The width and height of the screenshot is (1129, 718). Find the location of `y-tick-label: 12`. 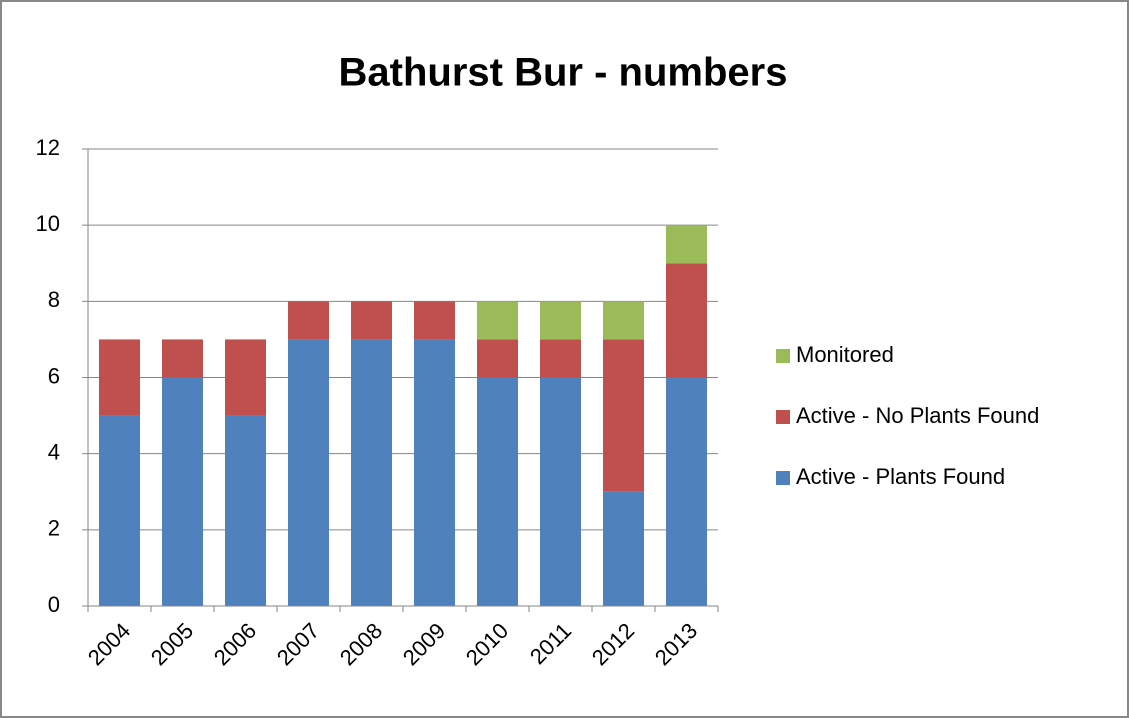

y-tick-label: 12 is located at coordinates (48, 147).